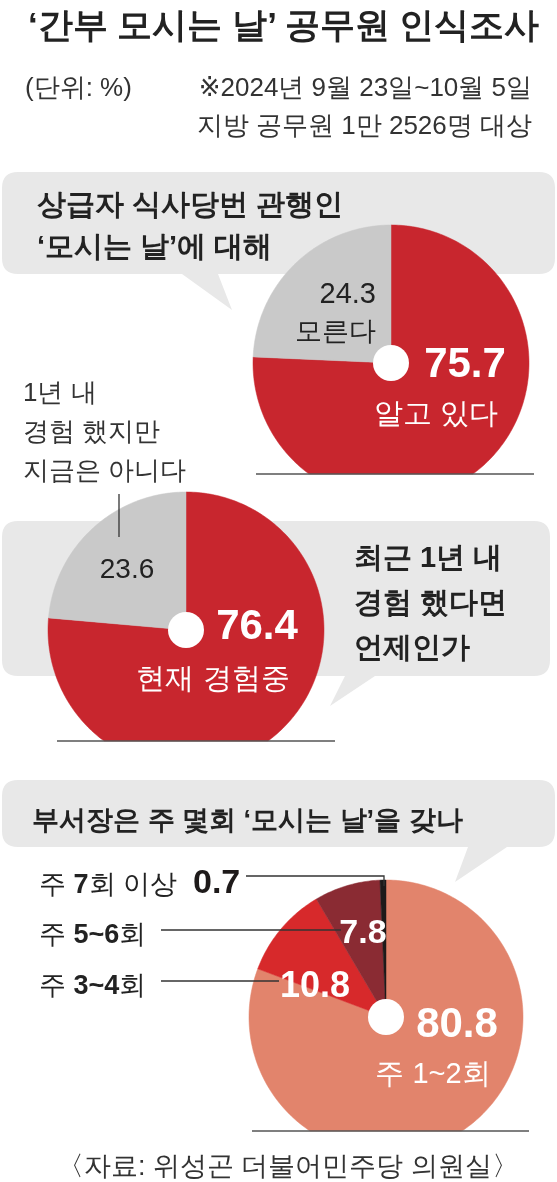 The height and width of the screenshot is (1182, 557). Describe the element at coordinates (347, 293) in the screenshot. I see `data-label: 24.3` at that location.